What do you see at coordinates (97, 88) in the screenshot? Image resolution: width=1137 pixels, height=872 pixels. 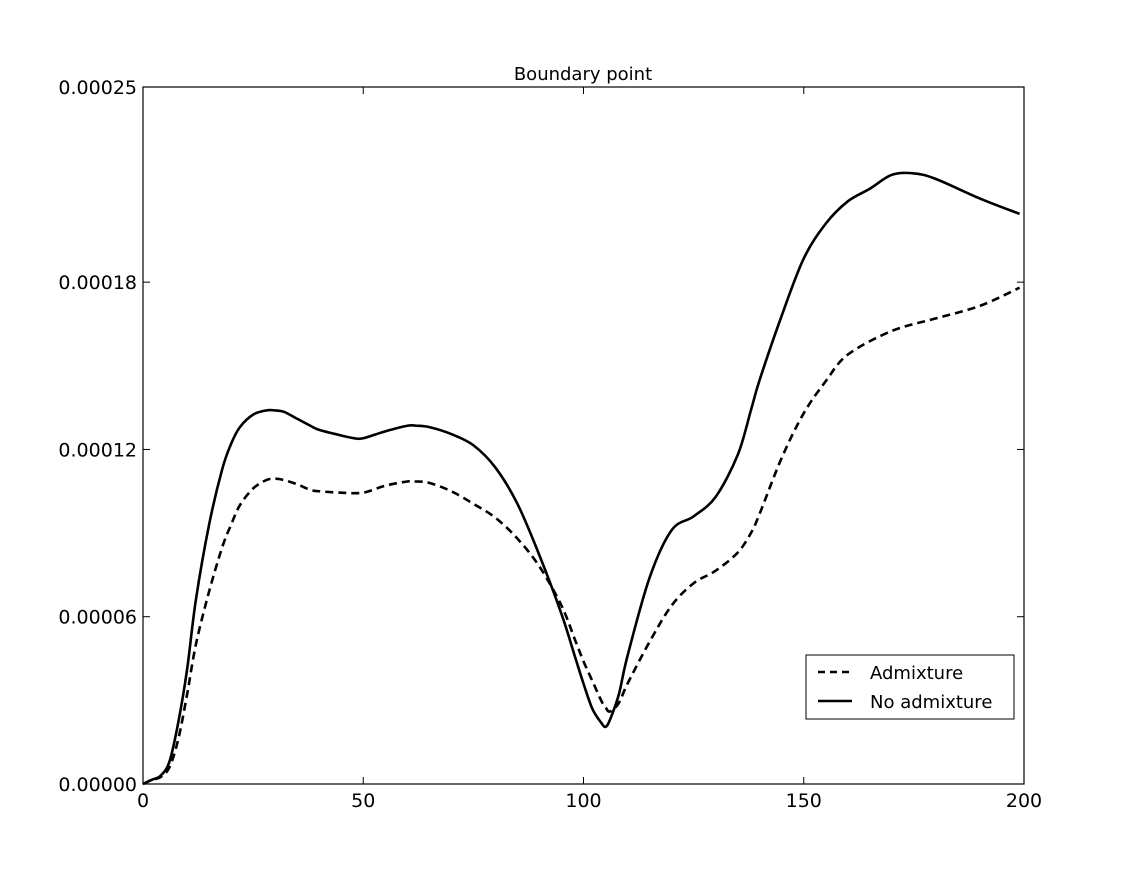 I see `y-tick-label: 0.00025` at bounding box center [97, 88].